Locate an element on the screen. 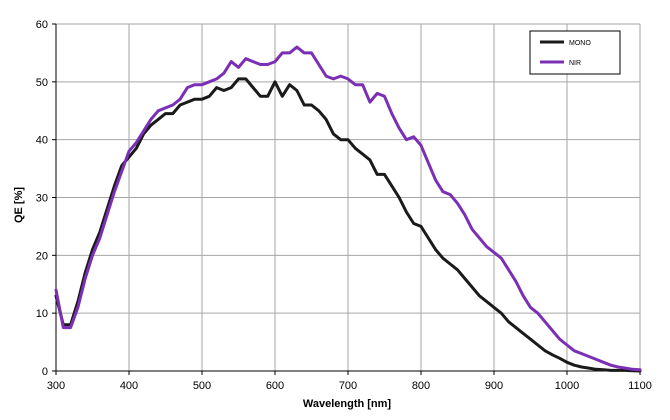  y-tick-label-40: 40 is located at coordinates (42, 141).